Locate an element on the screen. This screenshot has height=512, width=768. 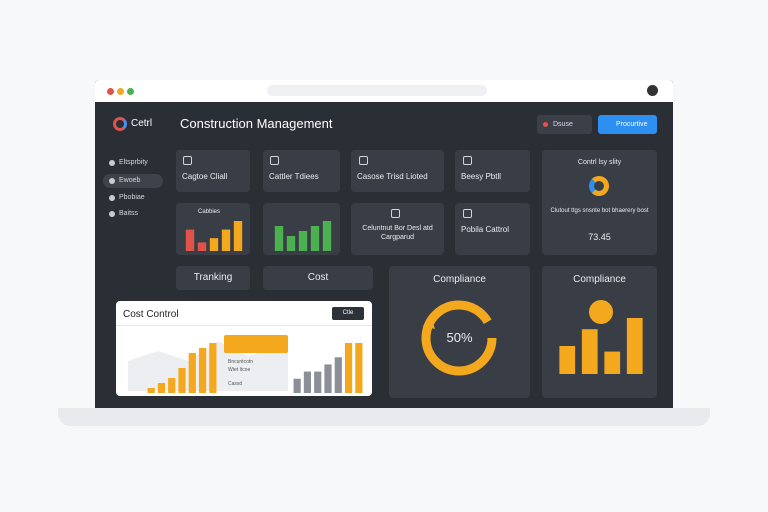
app-title: Construction Management is located at coordinates (256, 123).